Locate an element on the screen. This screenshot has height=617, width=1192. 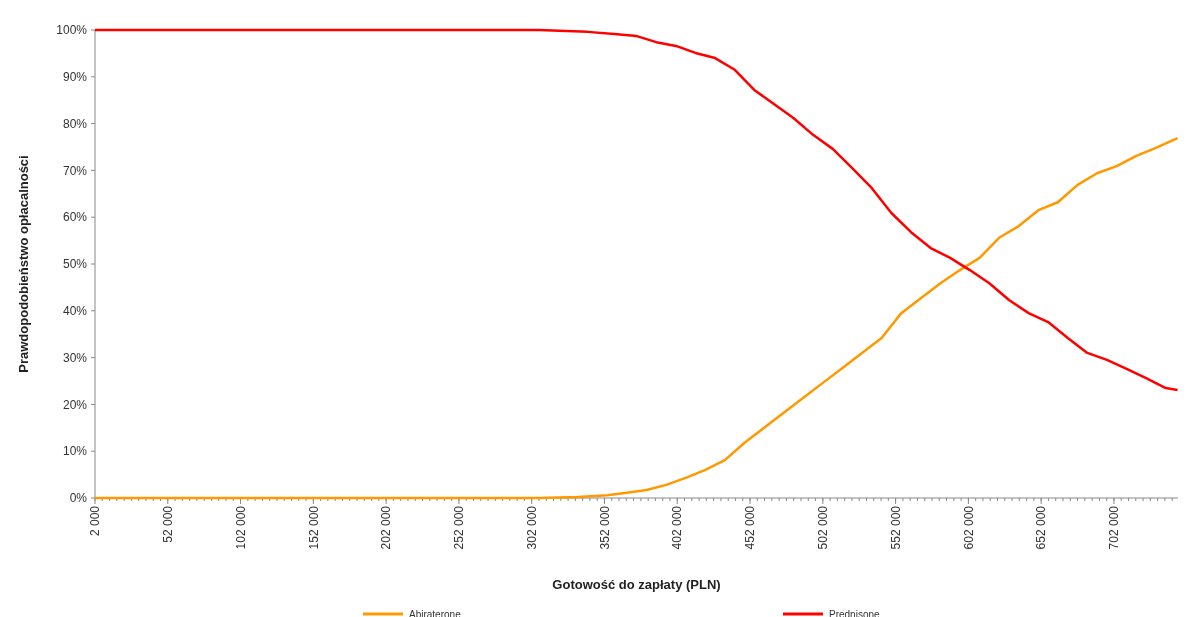
x-tick-label: 452 000 is located at coordinates (750, 527).